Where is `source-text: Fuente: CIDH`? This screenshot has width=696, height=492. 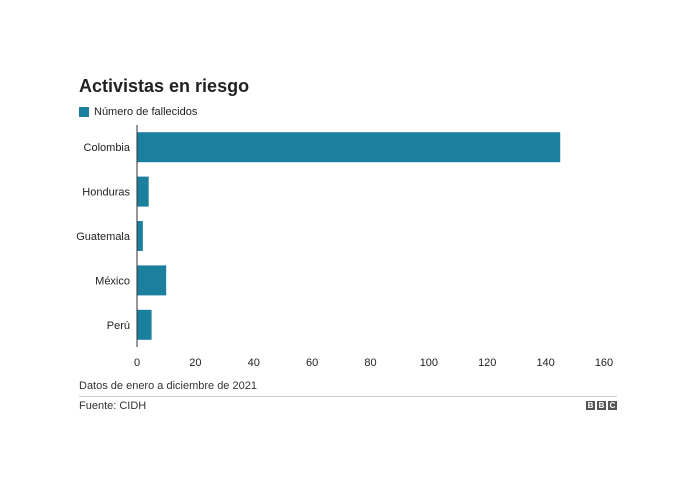 source-text: Fuente: CIDH is located at coordinates (113, 406).